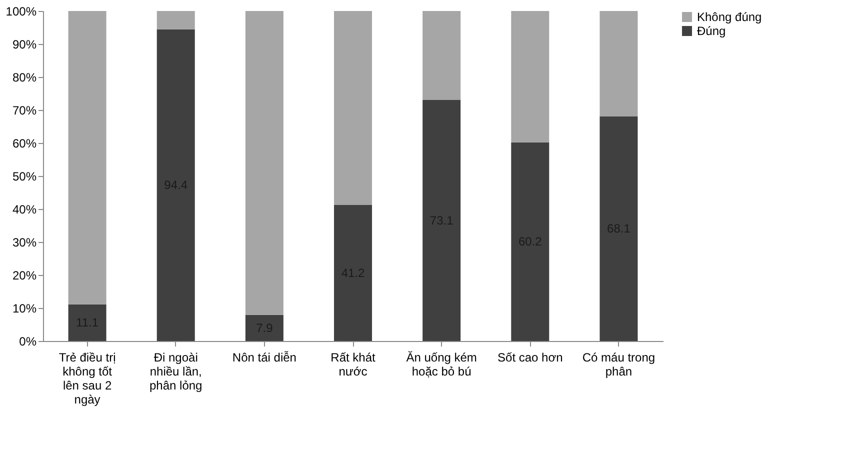 This screenshot has width=854, height=460. Describe the element at coordinates (441, 364) in the screenshot. I see `x-tick-label: Ăn uống kém hoặc bỏ bú` at that location.